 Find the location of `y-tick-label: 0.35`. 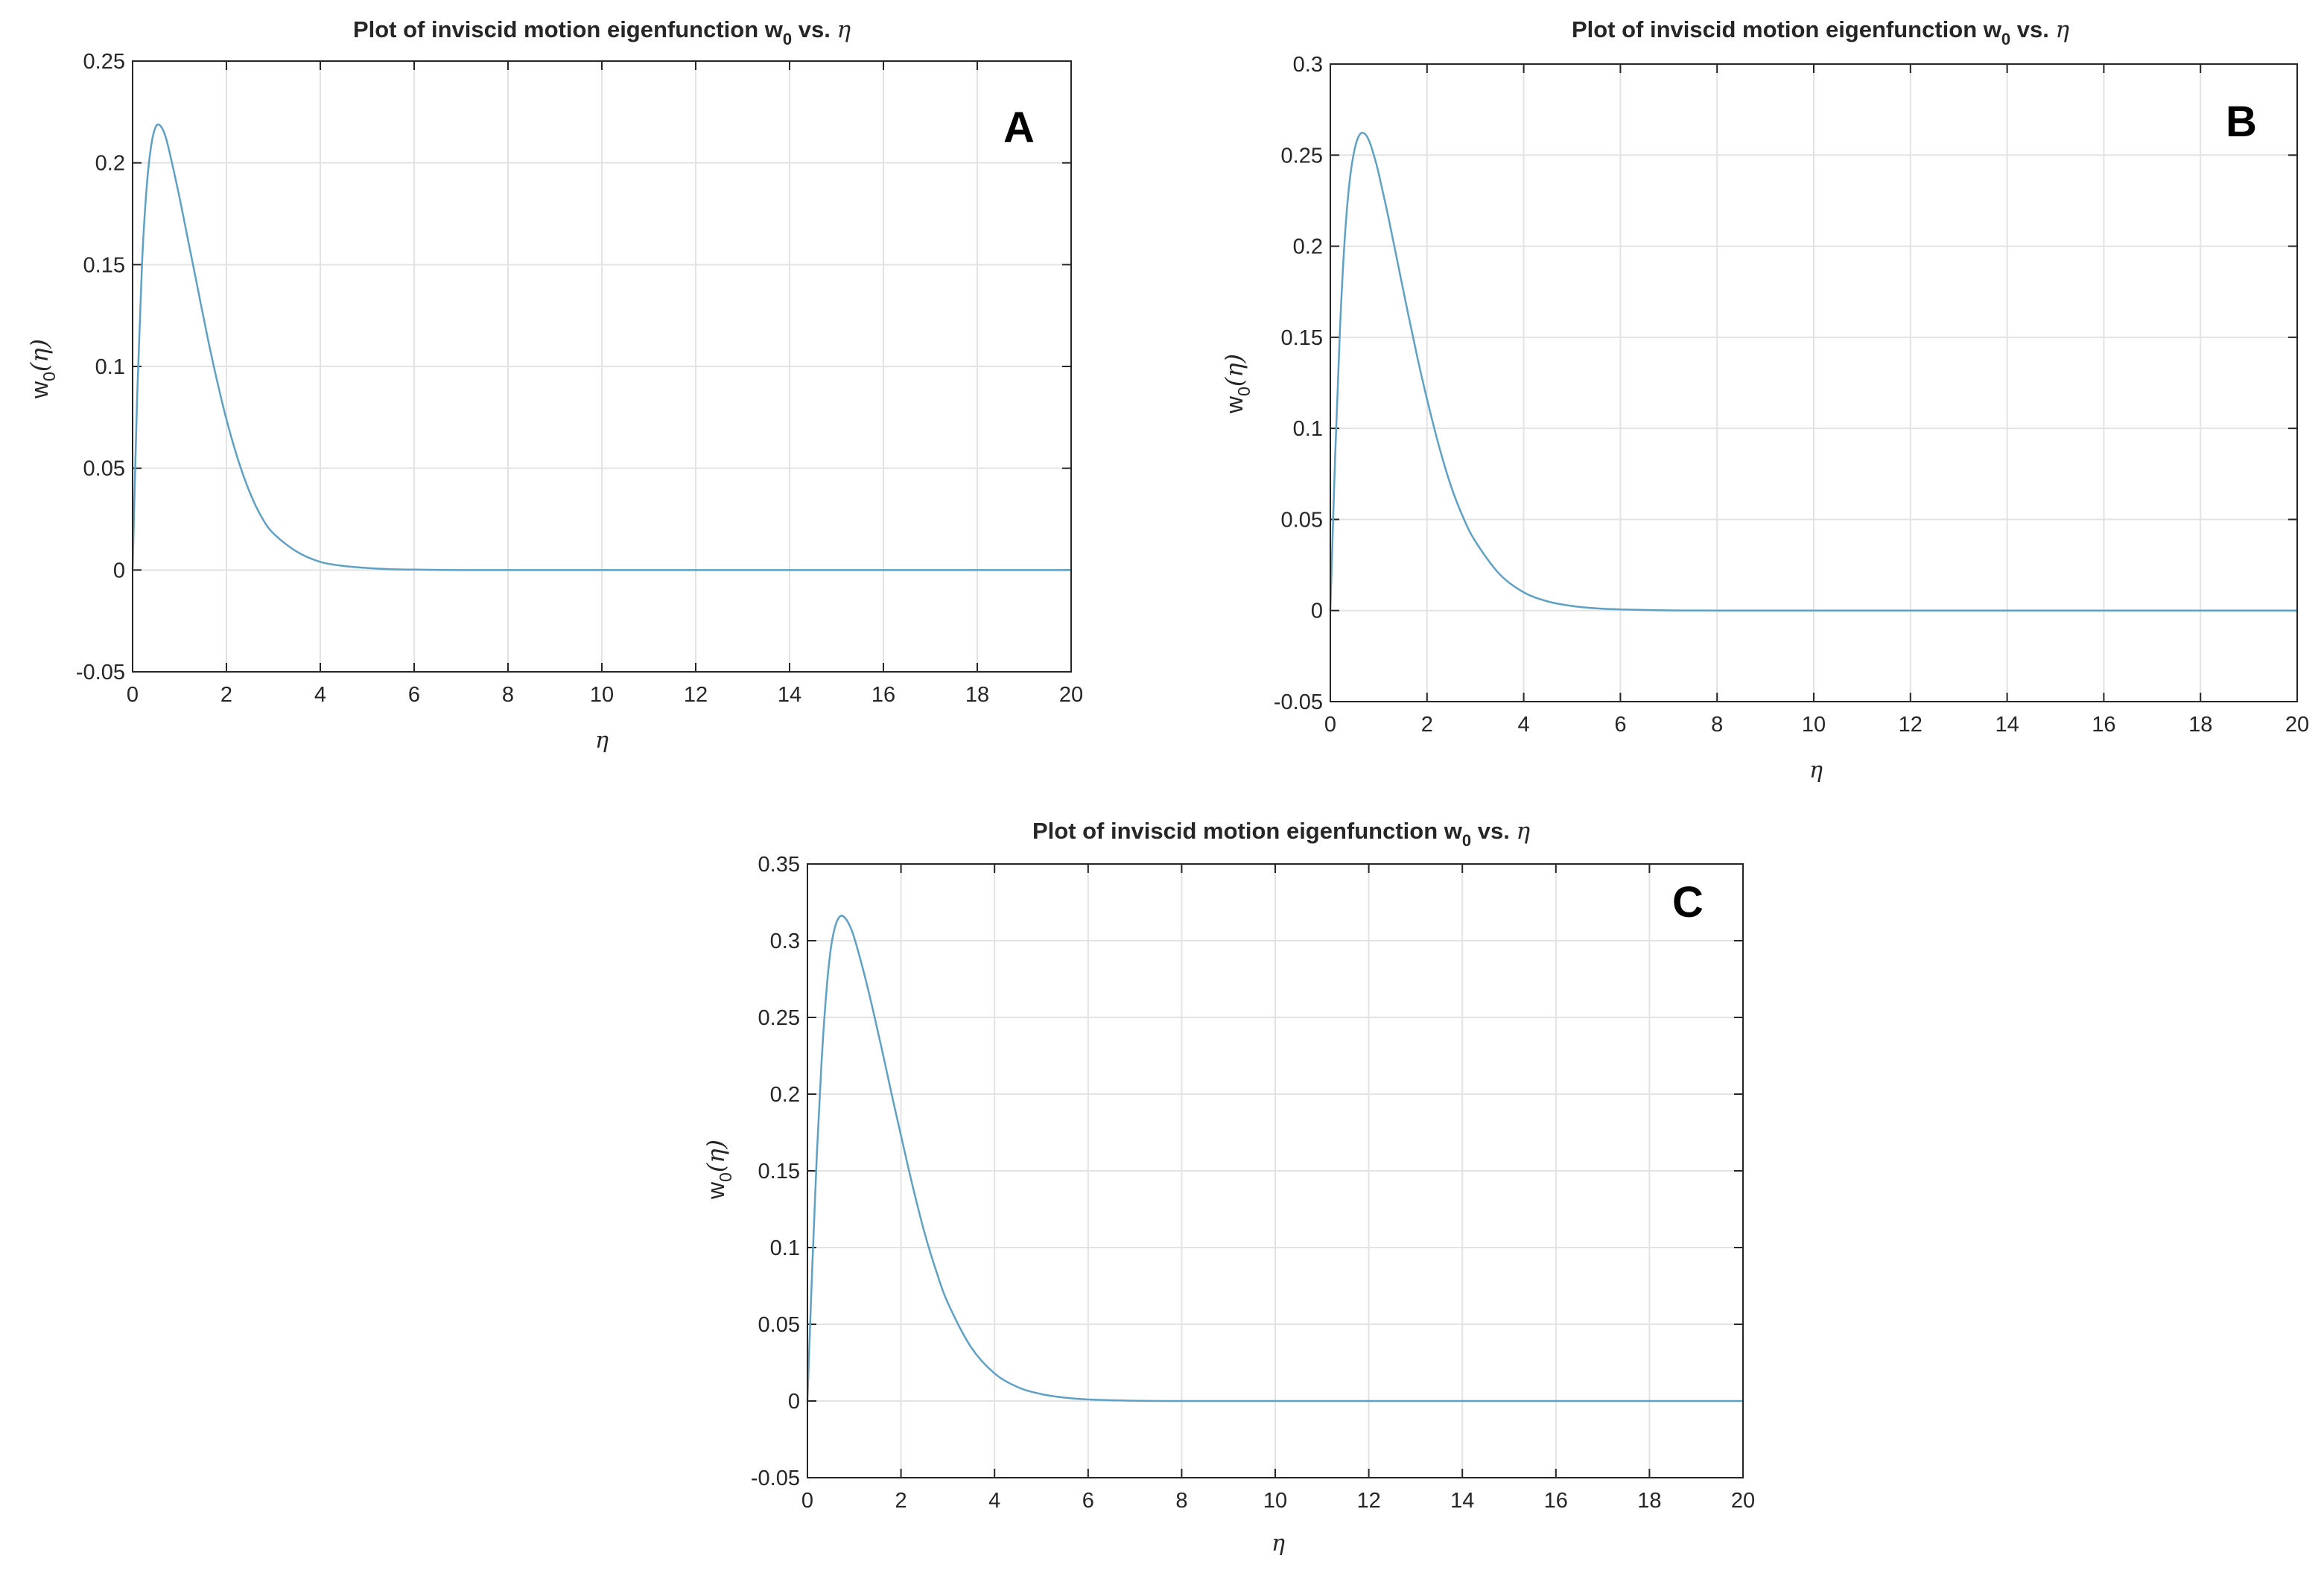

y-tick-label: 0.35 is located at coordinates (779, 865).